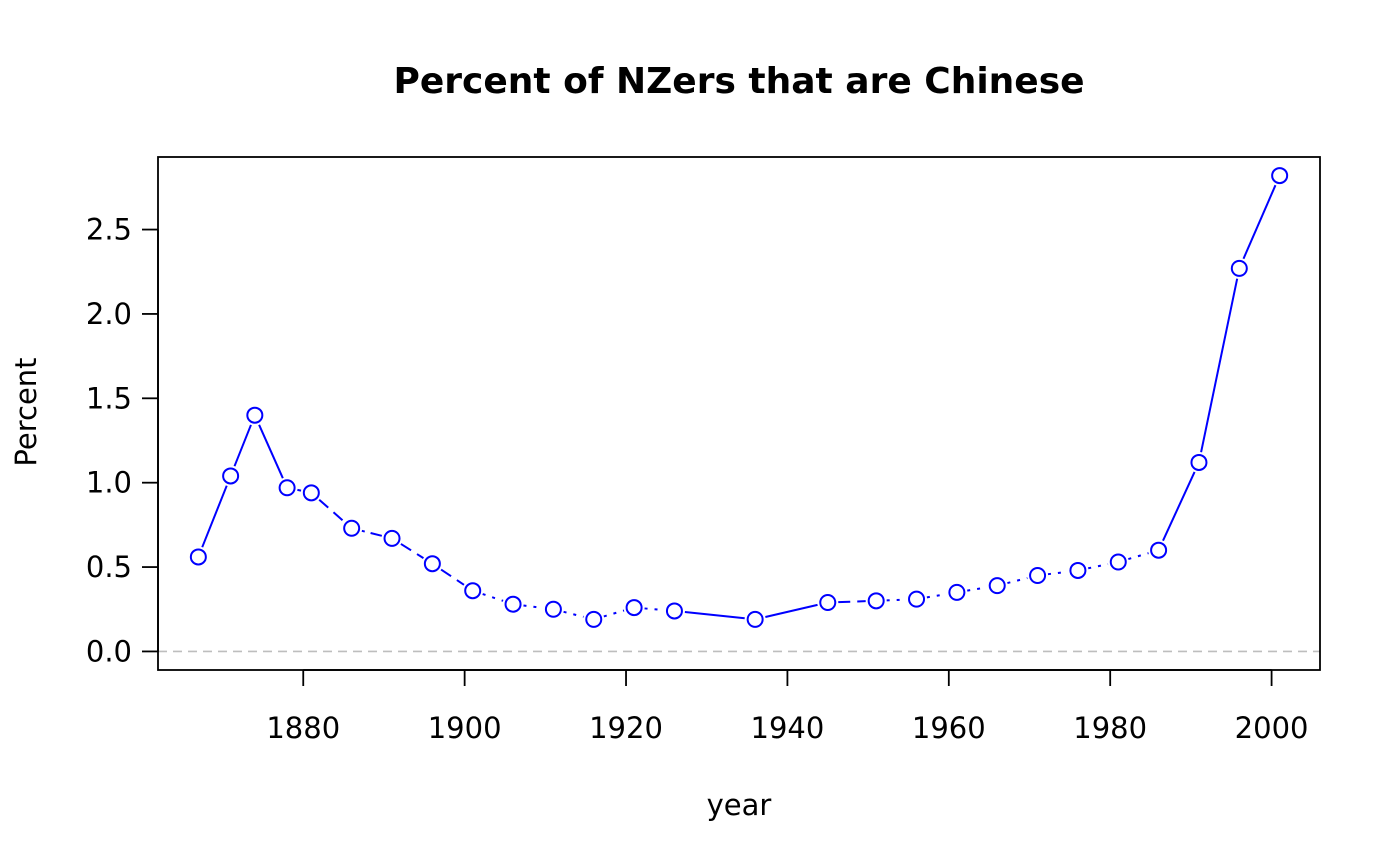 Image resolution: width=1400 pixels, height=866 pixels. Describe the element at coordinates (997, 586) in the screenshot. I see `data-point-1966` at that location.